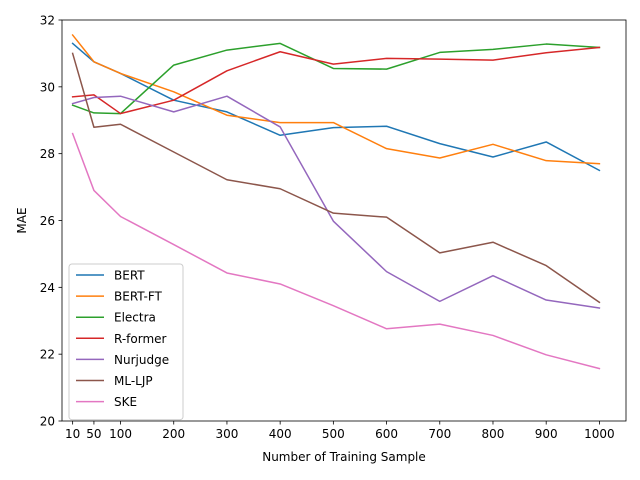  Describe the element at coordinates (125, 402) in the screenshot. I see `legend-label: SKE` at that location.